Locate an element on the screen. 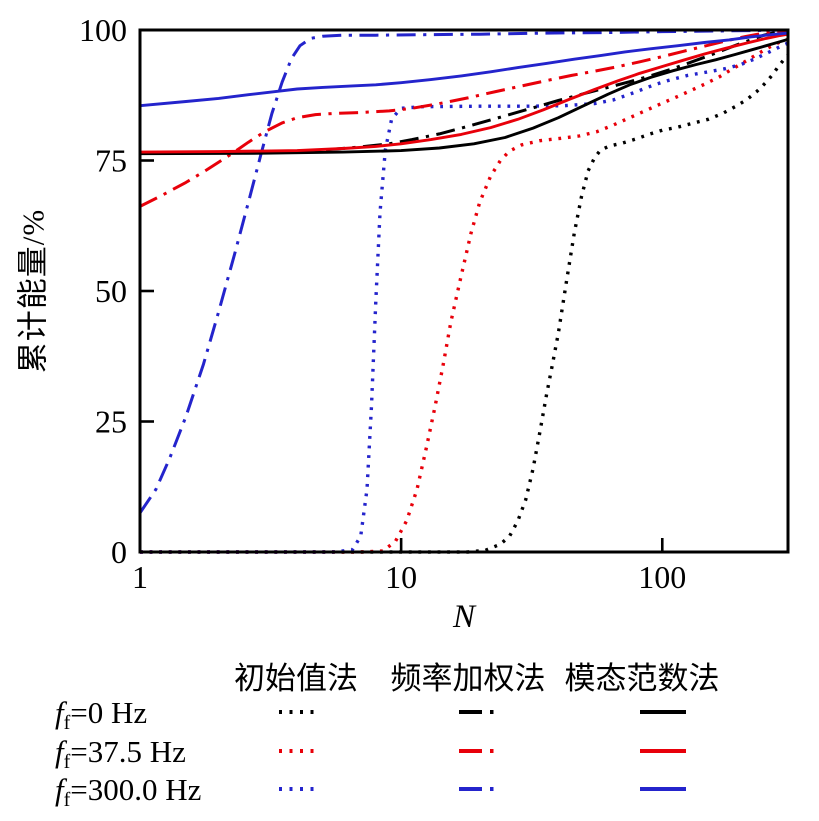  legend-row-label-300hz: ff=300.0 Hz is located at coordinates (128, 791).